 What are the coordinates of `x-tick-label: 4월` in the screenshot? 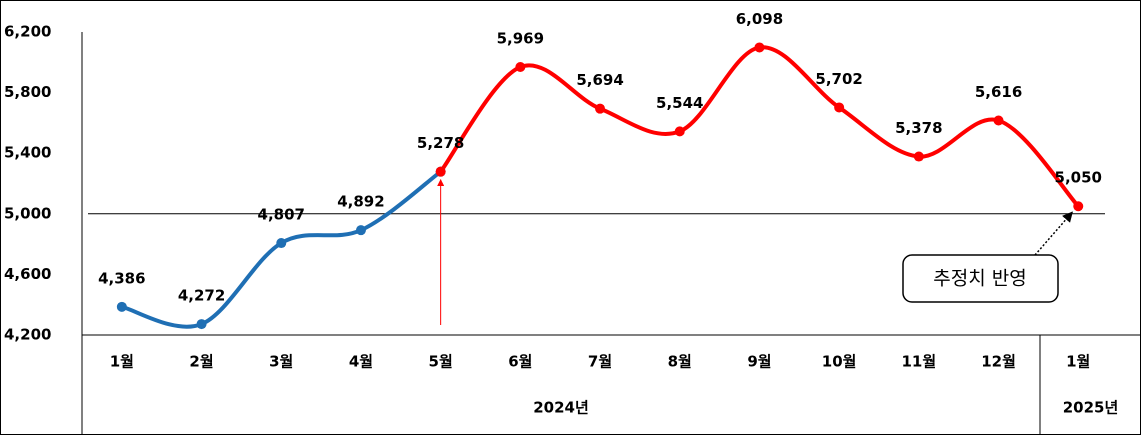 It's located at (361, 362).